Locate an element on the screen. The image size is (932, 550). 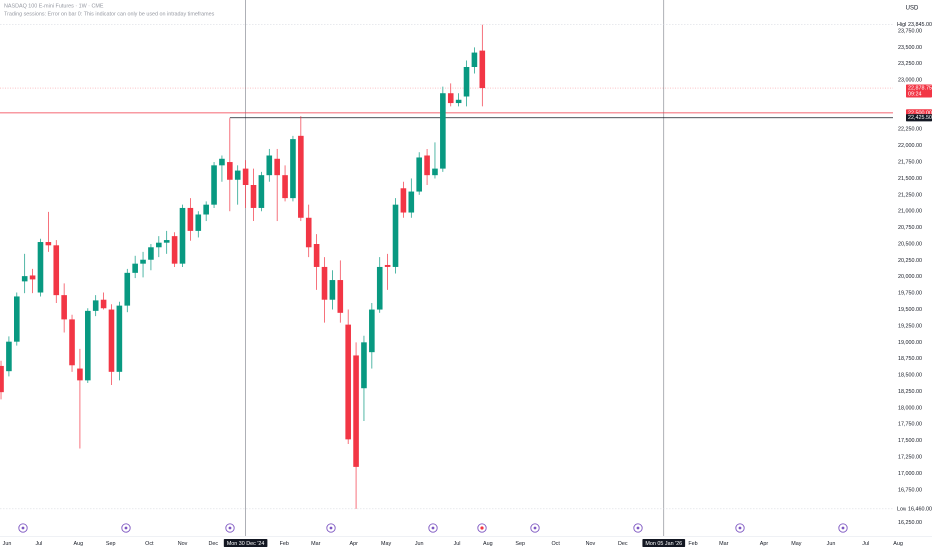
y-tick-label: 20,250.00 is located at coordinates (910, 261).